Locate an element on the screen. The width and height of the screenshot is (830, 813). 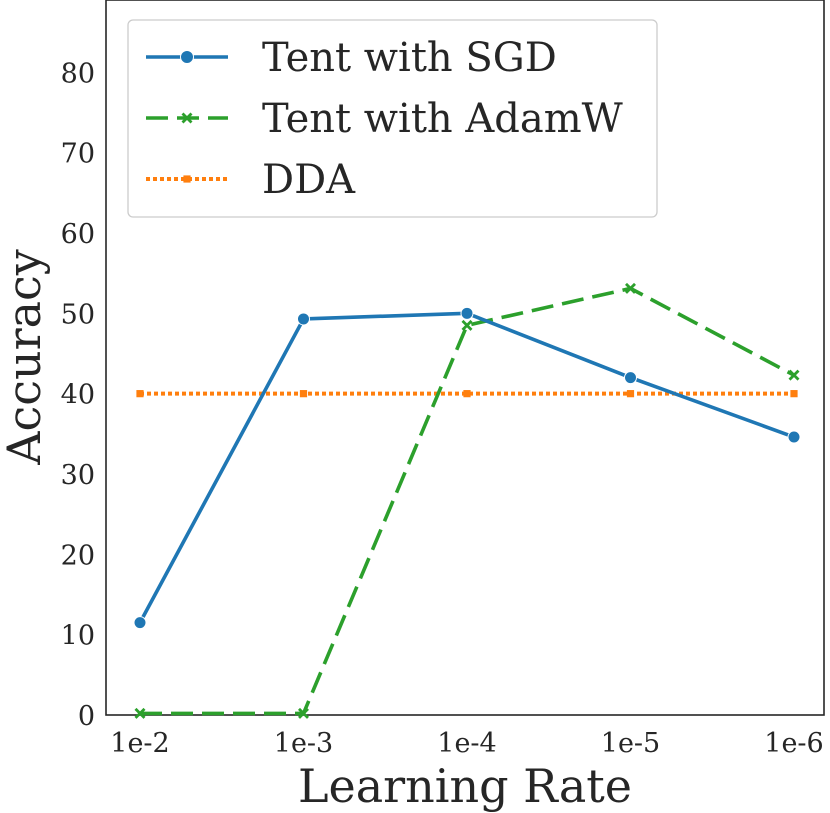
legend-label: DDA is located at coordinates (309, 180).